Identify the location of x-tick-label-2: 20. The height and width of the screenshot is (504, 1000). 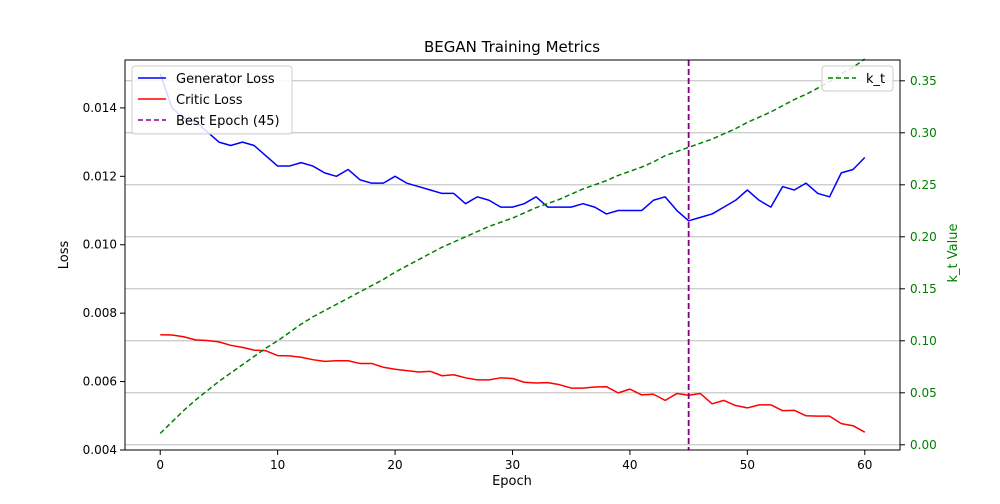
(394, 465).